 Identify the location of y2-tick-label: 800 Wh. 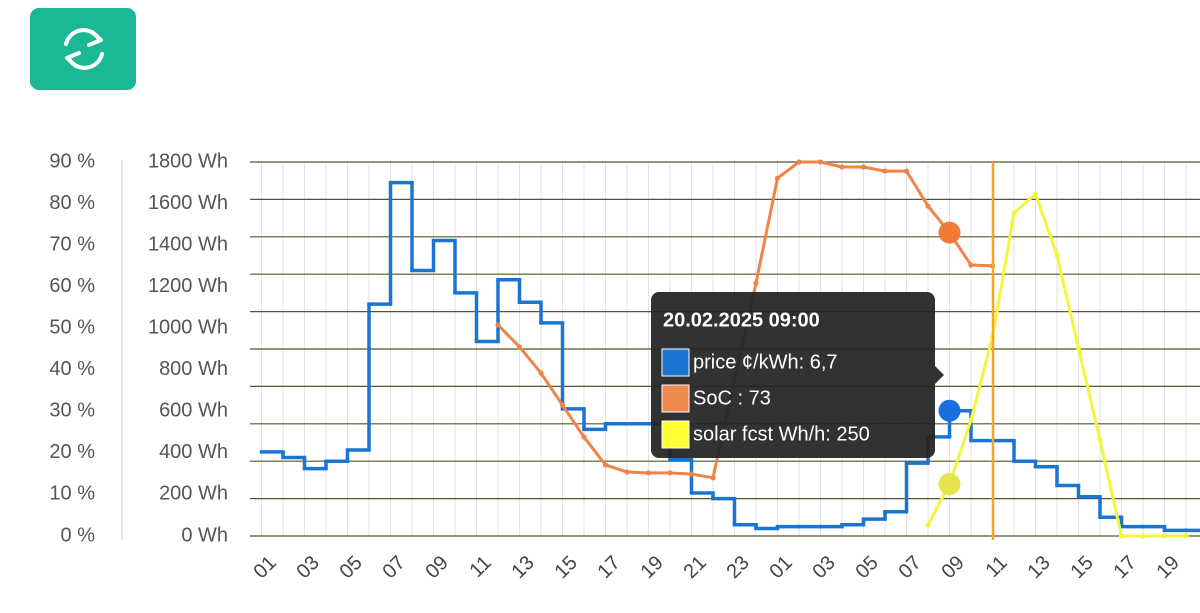
(193, 369).